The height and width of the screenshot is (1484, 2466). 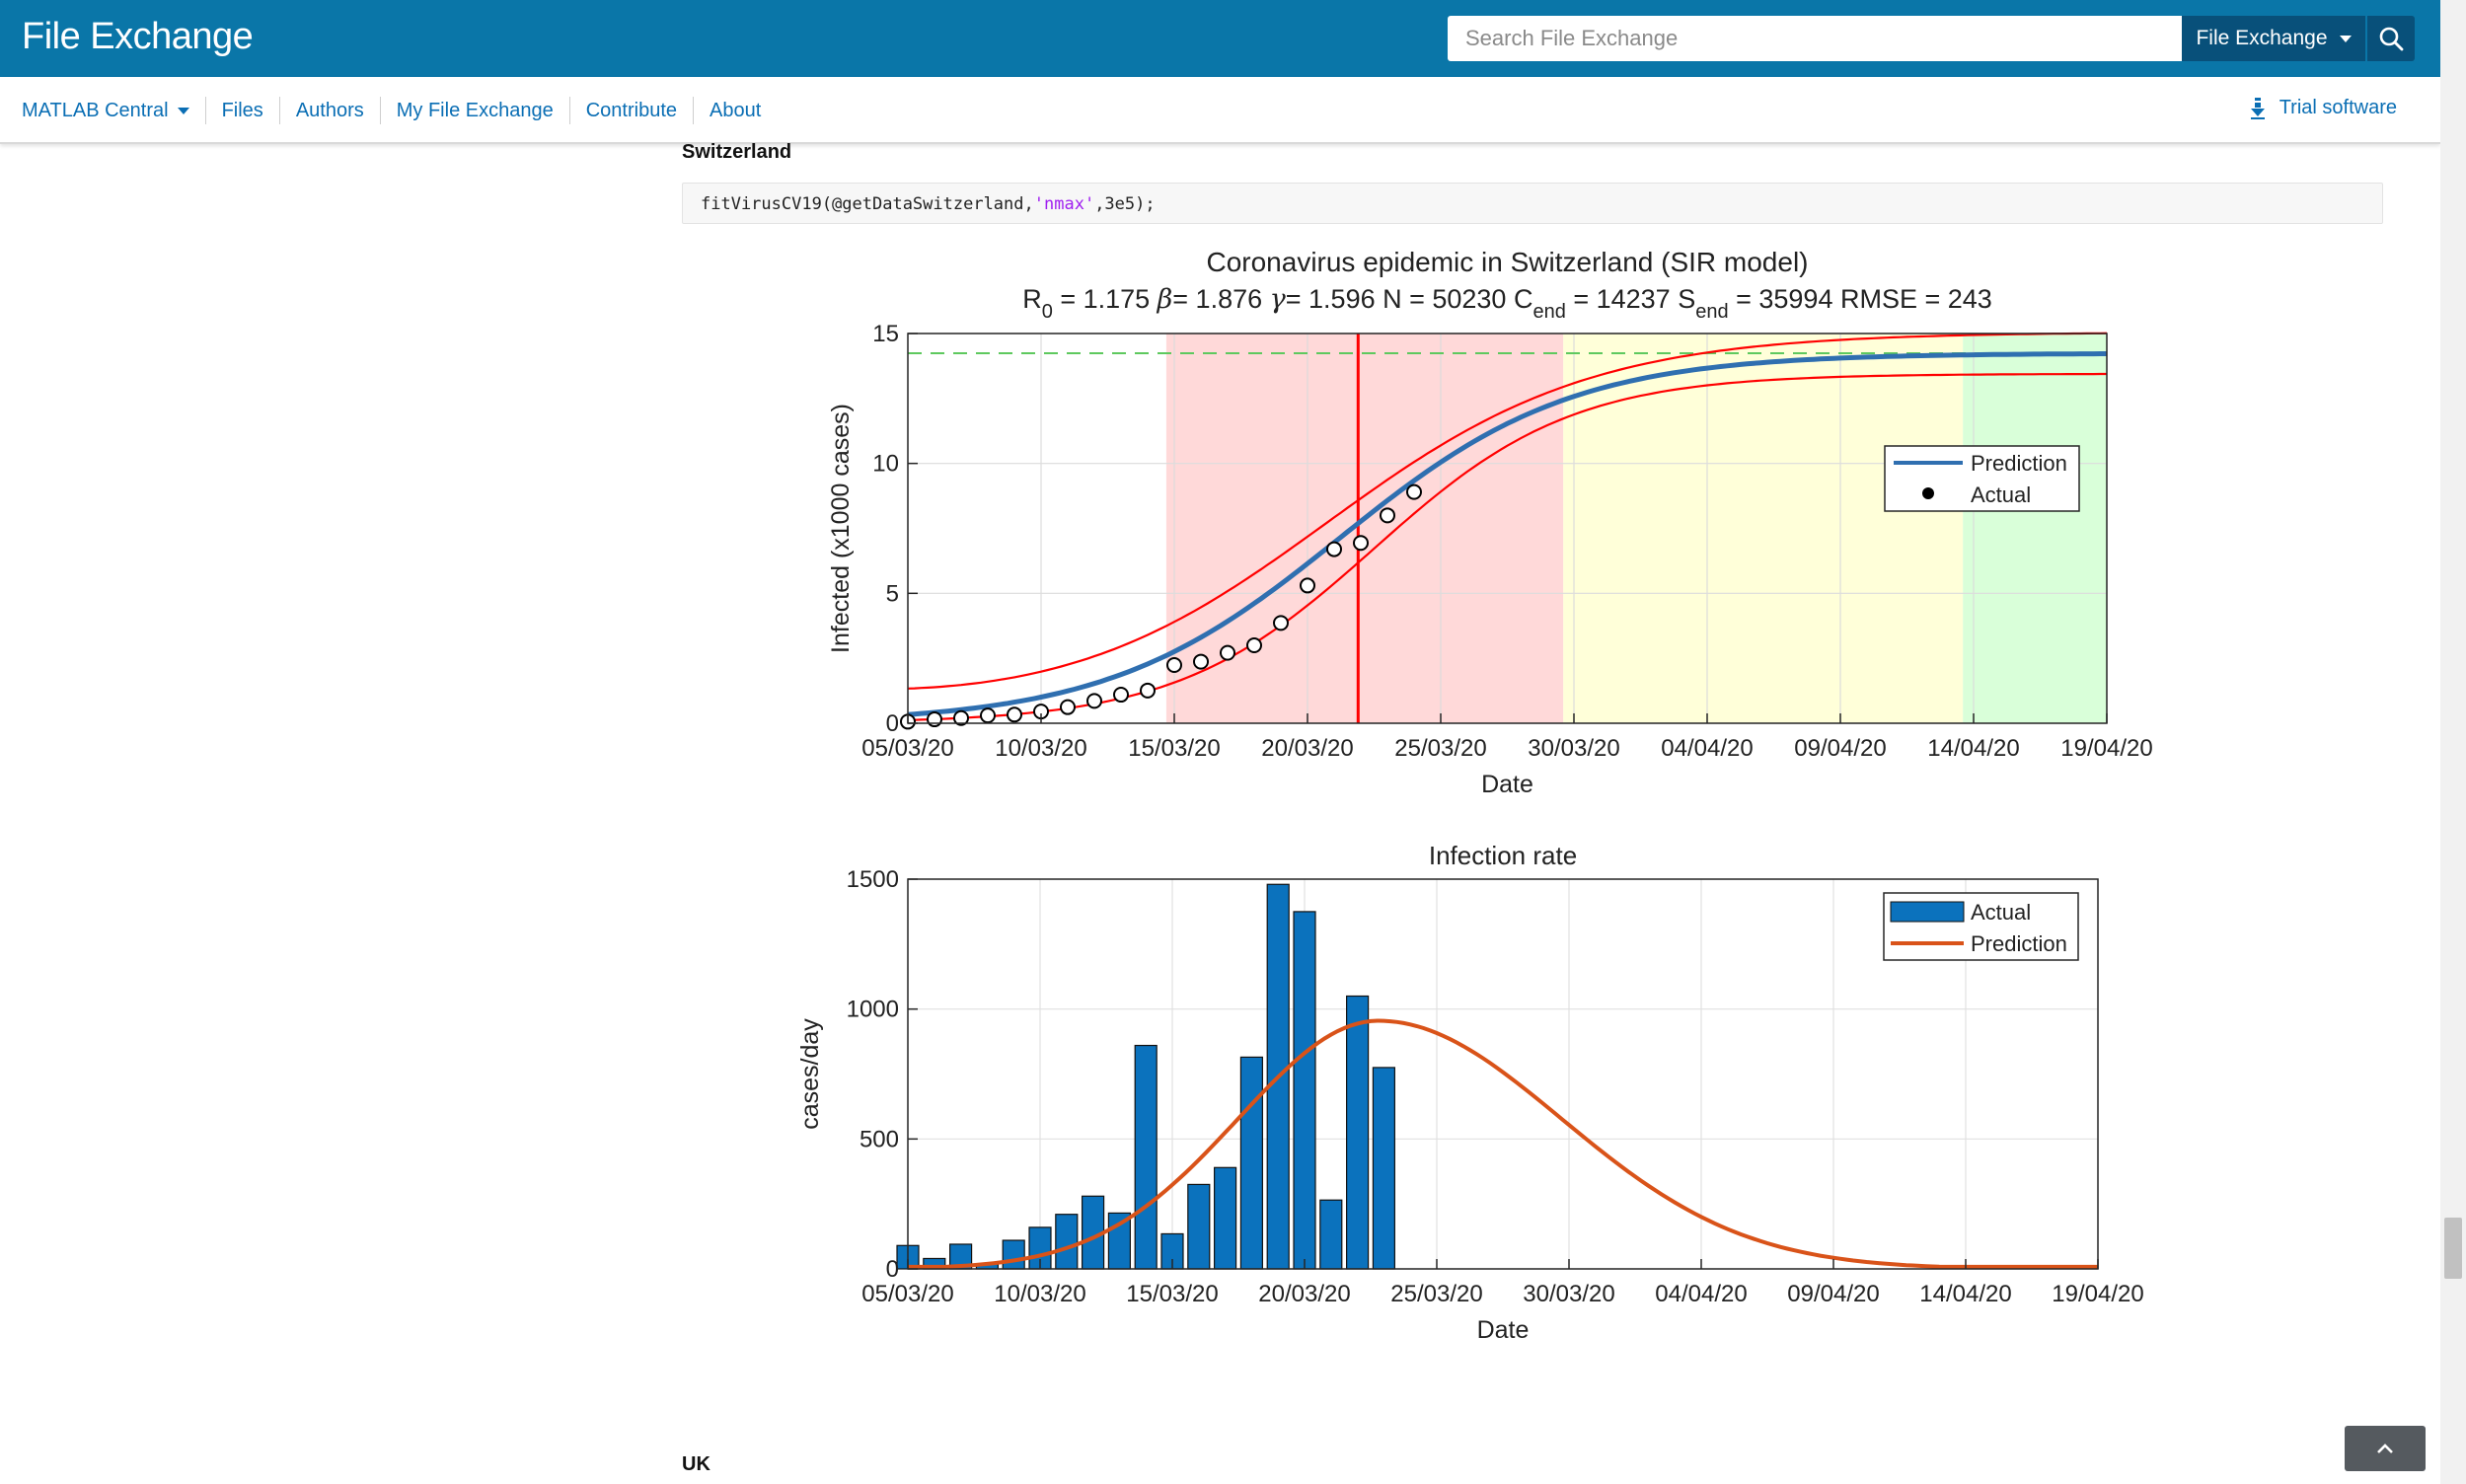 I want to click on legend-prediction-label: Prediction, so click(x=2019, y=943).